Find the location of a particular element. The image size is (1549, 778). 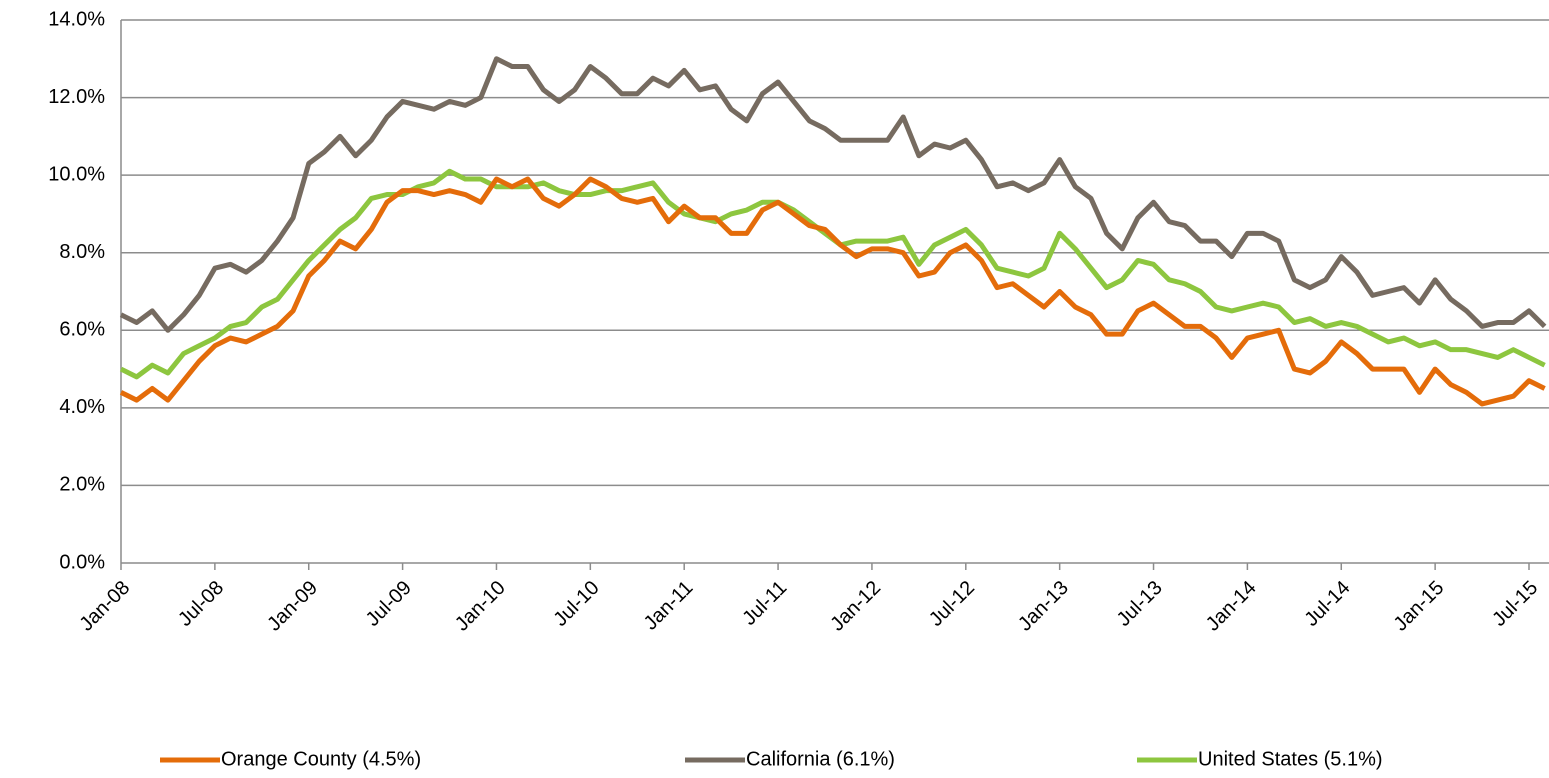

y-tick-label: 0.0% is located at coordinates (82, 562).